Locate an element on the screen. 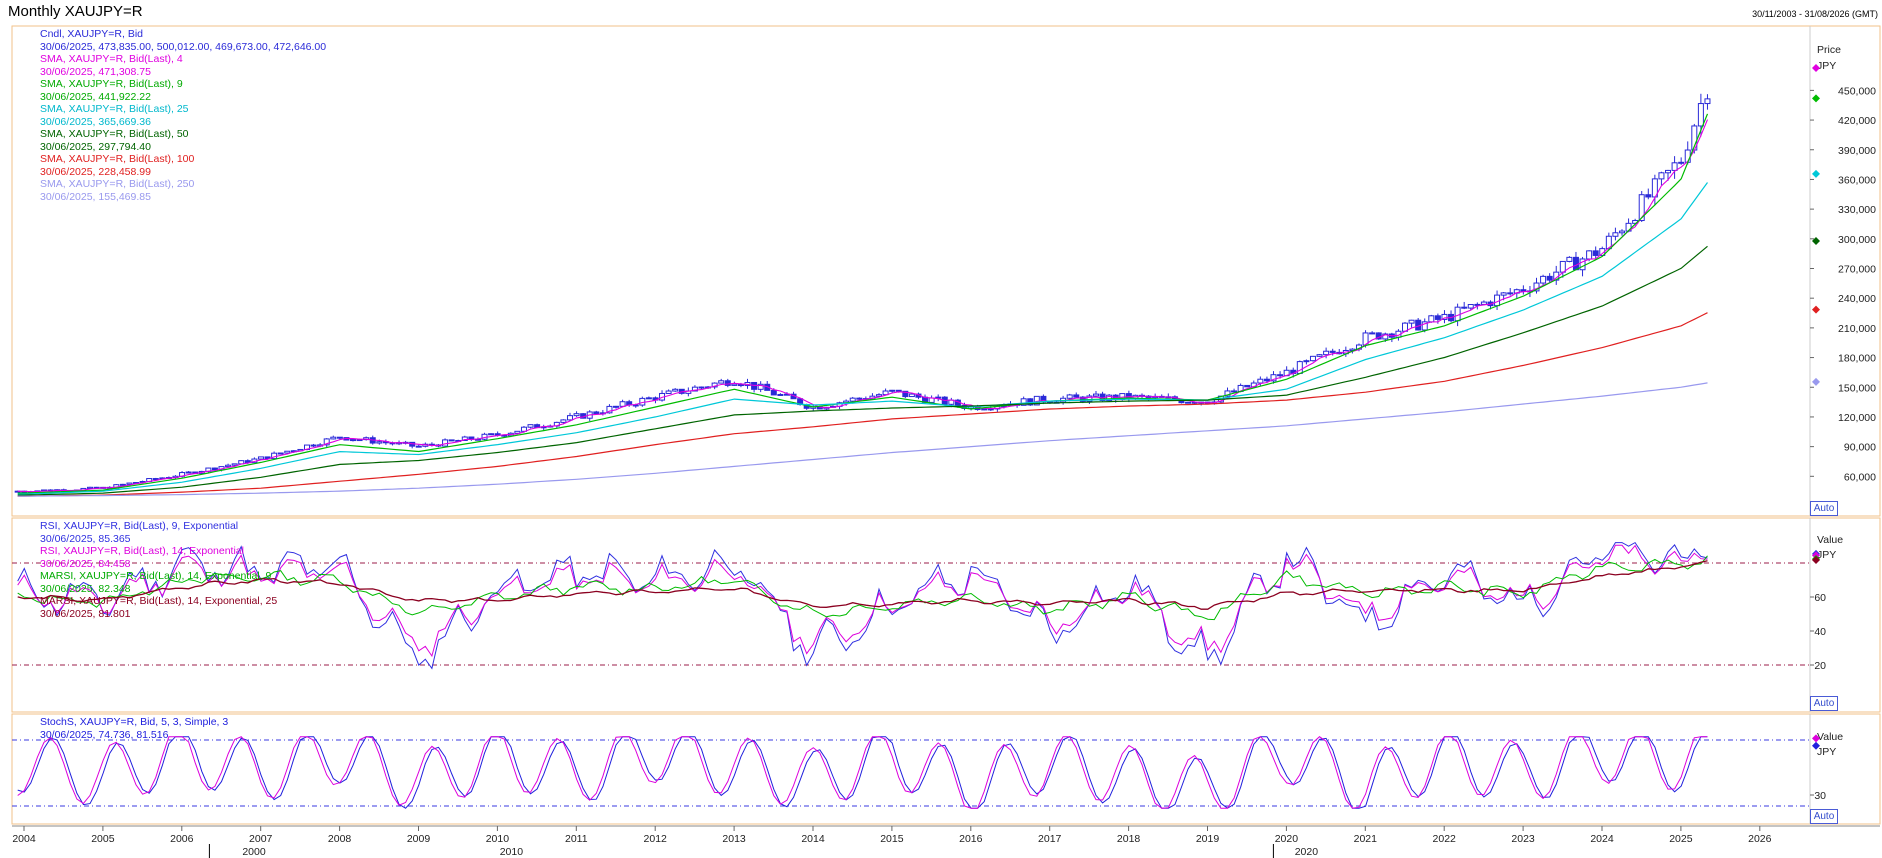 This screenshot has height=858, width=1882. rsi-legend-value: 30/06/2025, 84.458 is located at coordinates (85, 564).